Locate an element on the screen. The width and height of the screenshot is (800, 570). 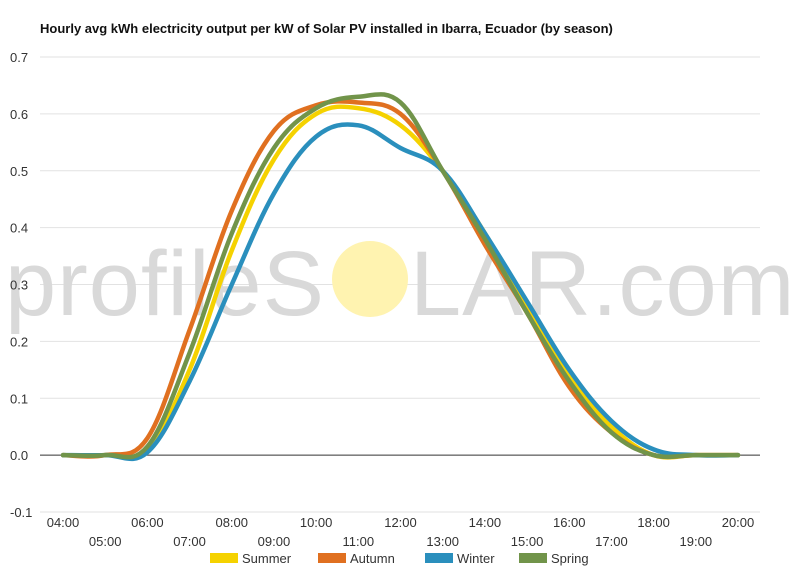
legend-swatch-winter is located at coordinates (439, 558).